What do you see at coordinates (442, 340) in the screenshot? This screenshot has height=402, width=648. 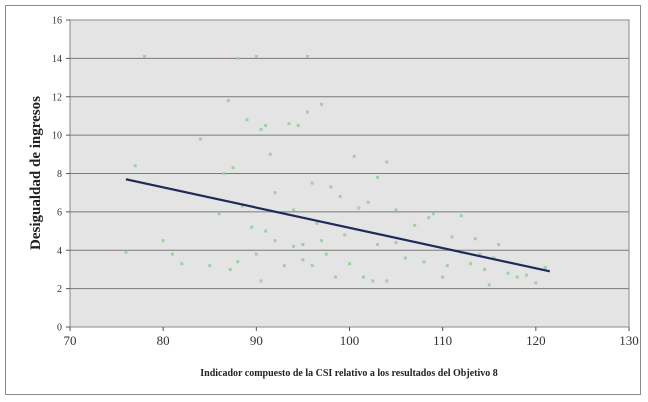 I see `x-tick-label: 110` at bounding box center [442, 340].